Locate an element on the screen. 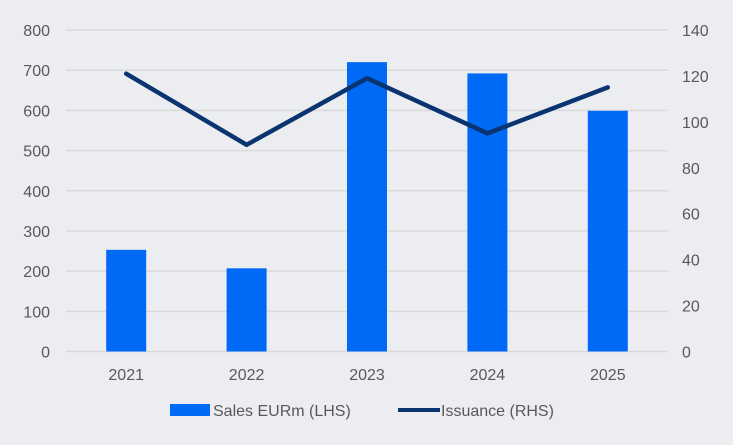  x-tick-label: 2021 is located at coordinates (126, 375).